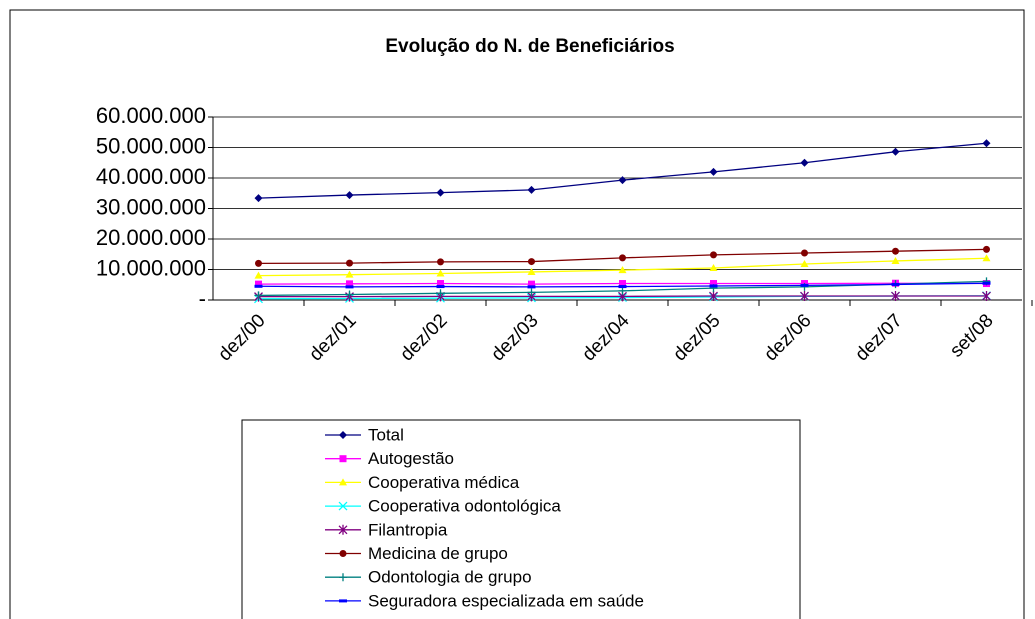 The image size is (1035, 619). What do you see at coordinates (151, 176) in the screenshot?
I see `y-tick-label: 40.000.000` at bounding box center [151, 176].